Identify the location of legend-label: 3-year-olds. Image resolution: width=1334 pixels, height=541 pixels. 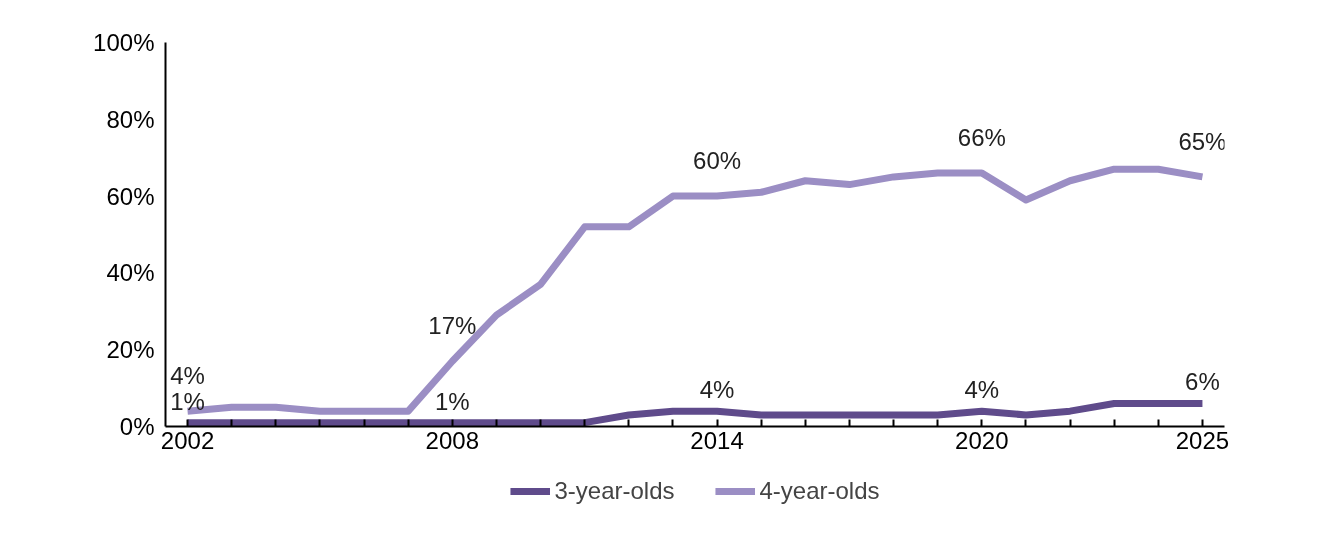
(614, 491).